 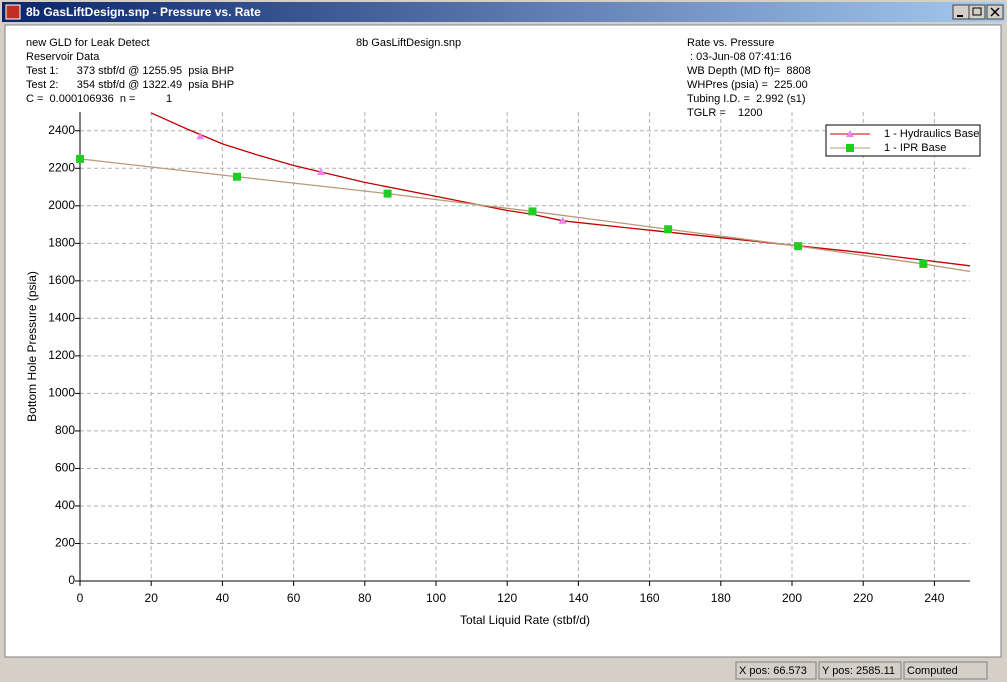 What do you see at coordinates (65, 543) in the screenshot?
I see `y-tick-label: 200` at bounding box center [65, 543].